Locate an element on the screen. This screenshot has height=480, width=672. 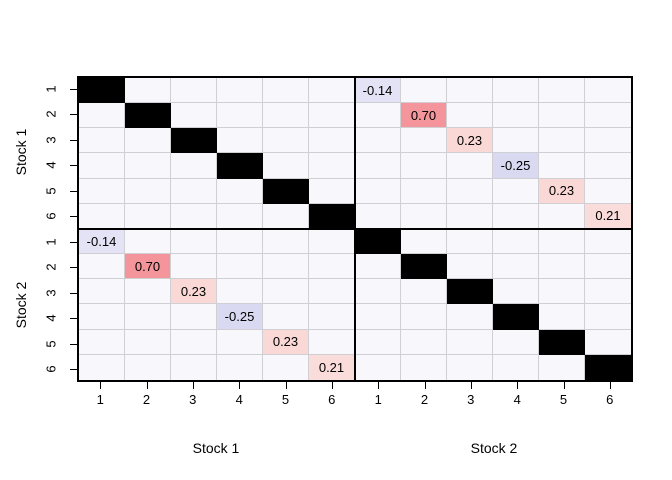
x-axis-tick-label: 1 is located at coordinates (100, 399).